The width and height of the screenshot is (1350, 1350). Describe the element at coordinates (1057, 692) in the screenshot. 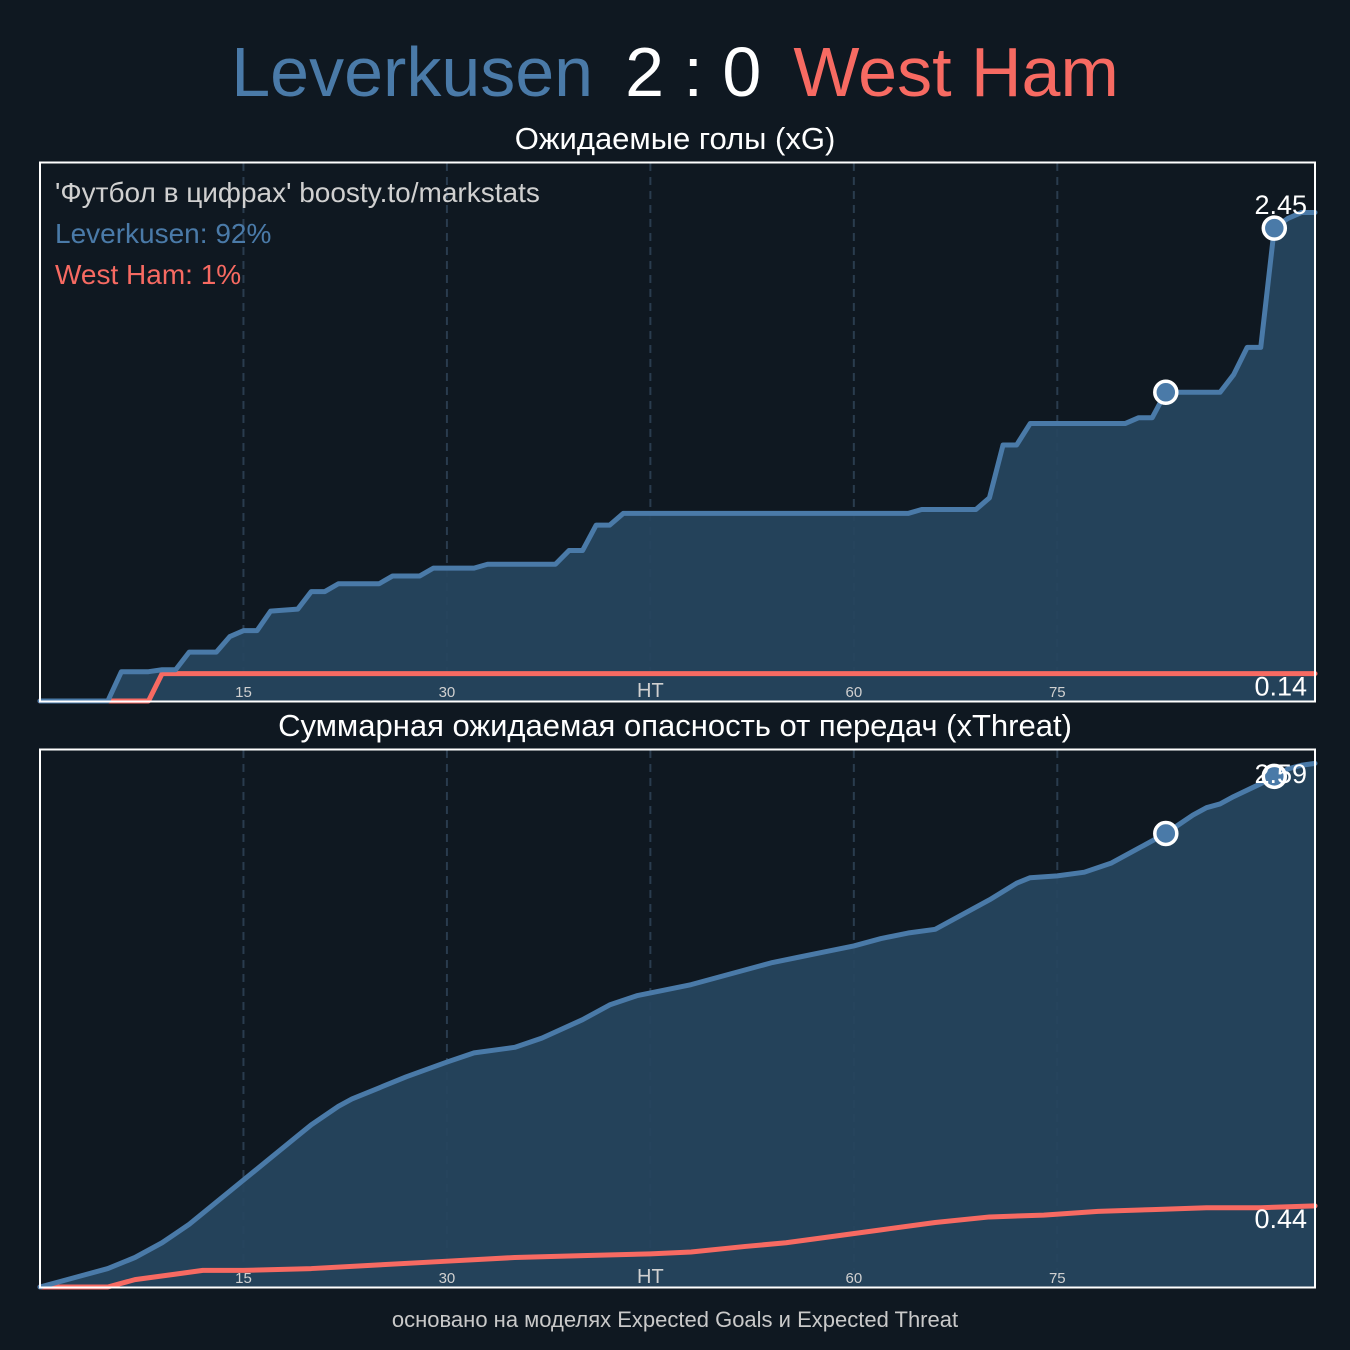

I see `xg-tick-label: 75` at that location.